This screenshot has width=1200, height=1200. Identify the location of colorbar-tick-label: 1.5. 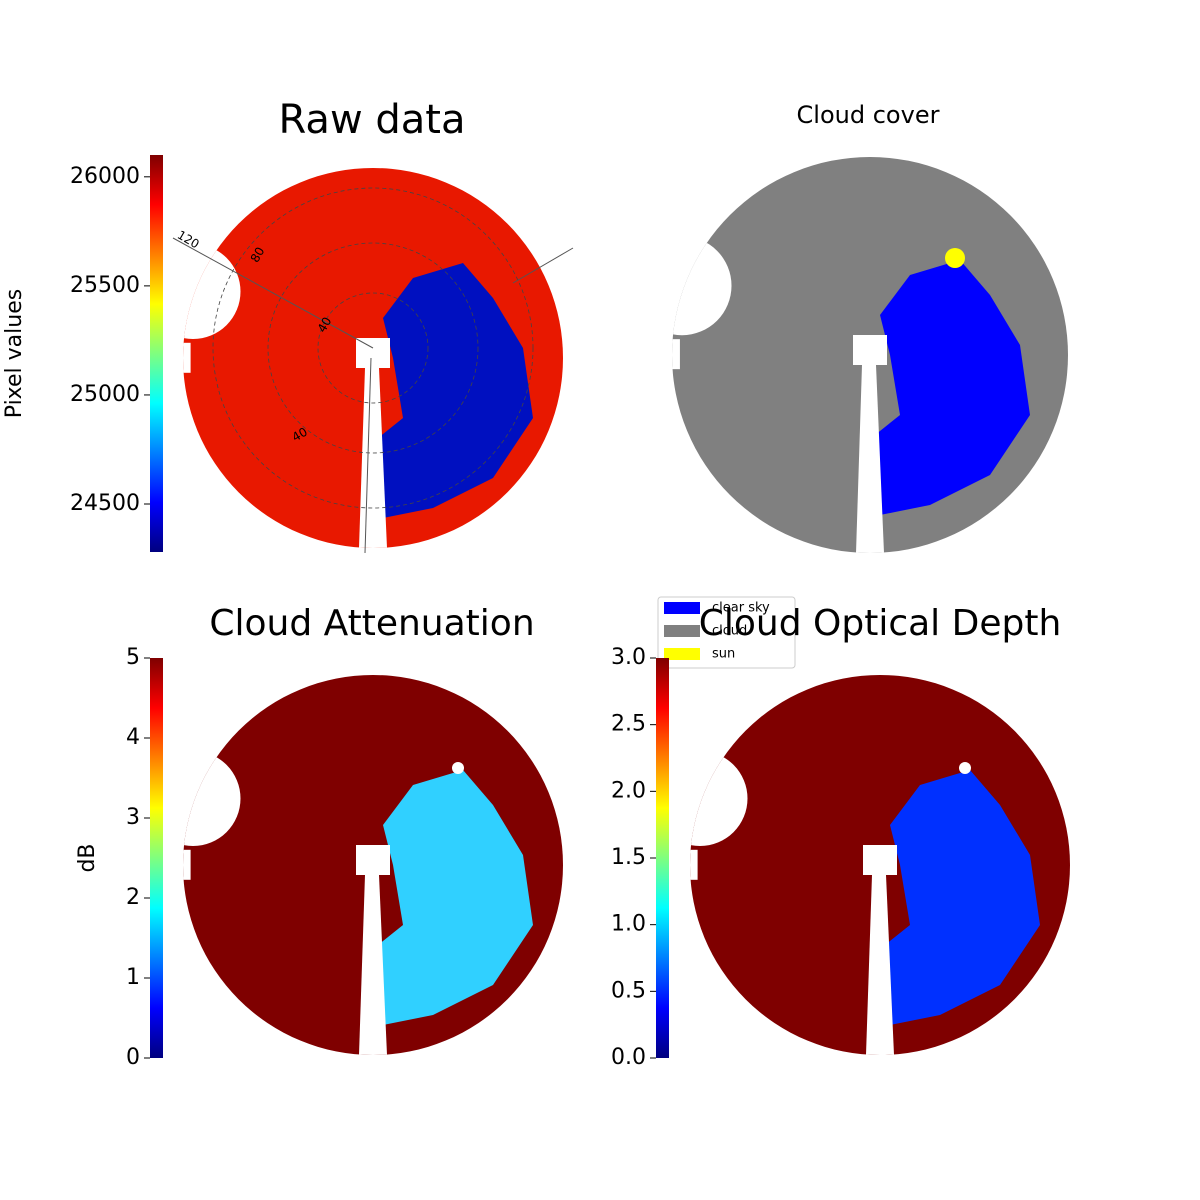
(628, 857).